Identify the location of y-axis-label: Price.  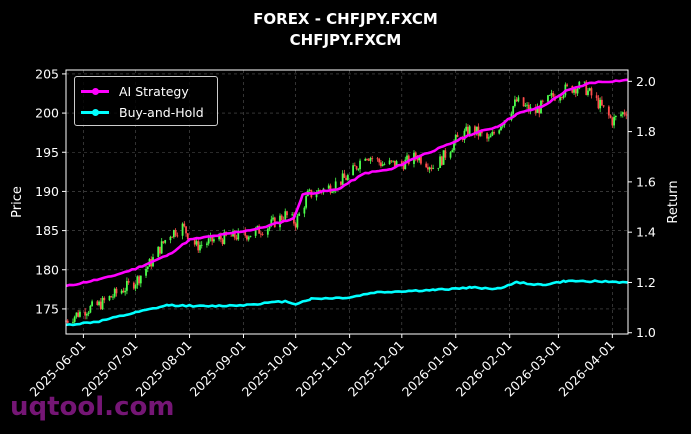
(17, 202).